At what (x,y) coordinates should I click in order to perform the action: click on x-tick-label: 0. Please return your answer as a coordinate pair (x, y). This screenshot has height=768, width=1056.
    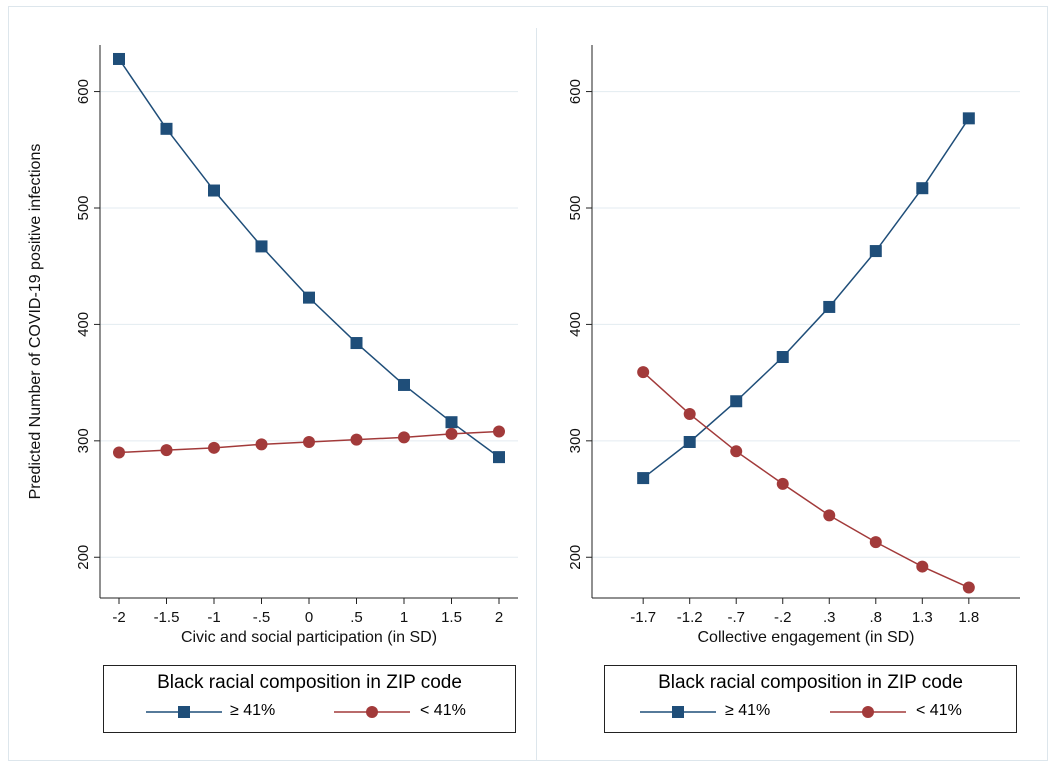
    Looking at the image, I should click on (309, 617).